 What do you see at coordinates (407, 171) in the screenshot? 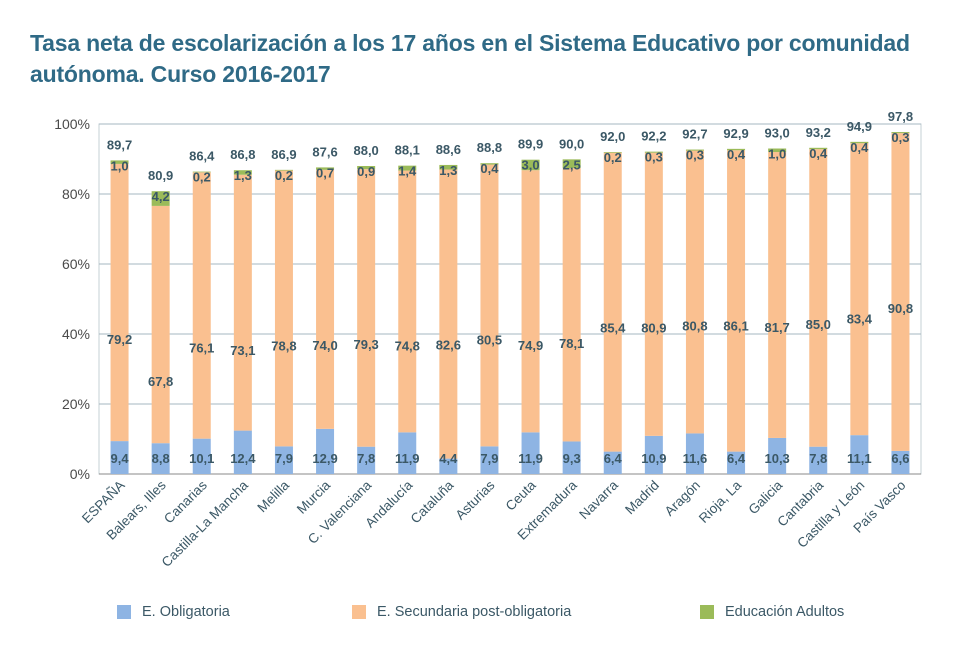
I see `data-label-adultos: 1,4` at bounding box center [407, 171].